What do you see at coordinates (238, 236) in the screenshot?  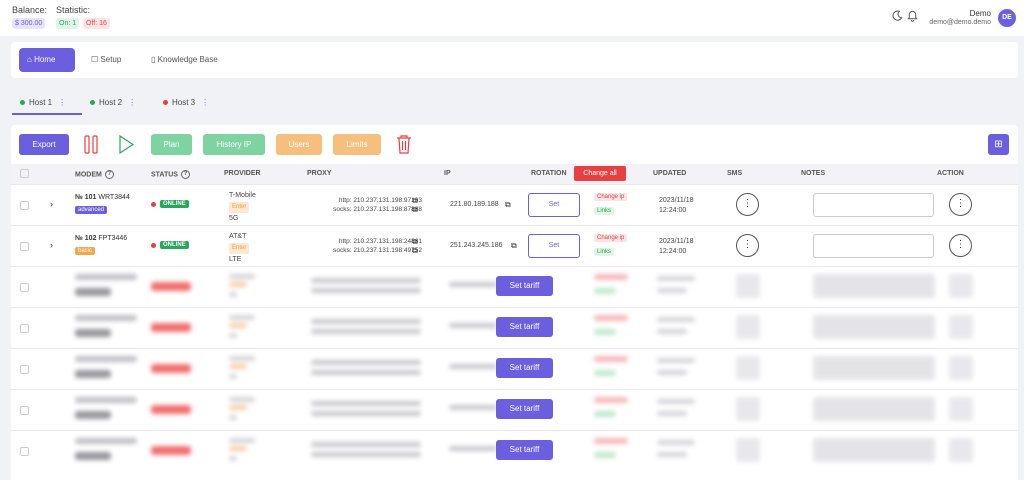 I see `provider-name: AT&T` at bounding box center [238, 236].